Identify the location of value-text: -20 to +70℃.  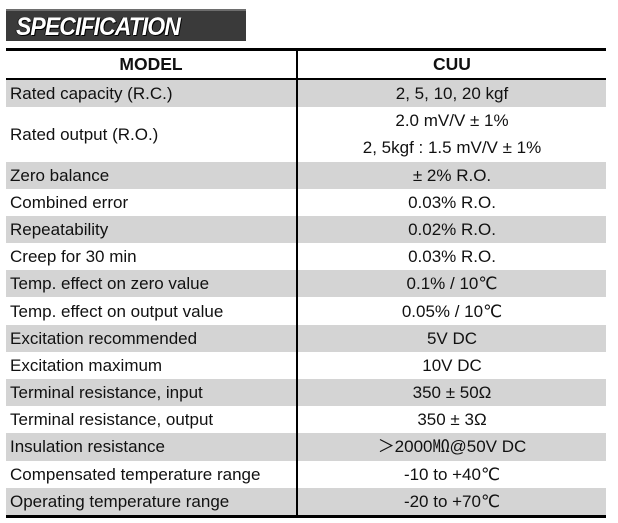
(452, 501).